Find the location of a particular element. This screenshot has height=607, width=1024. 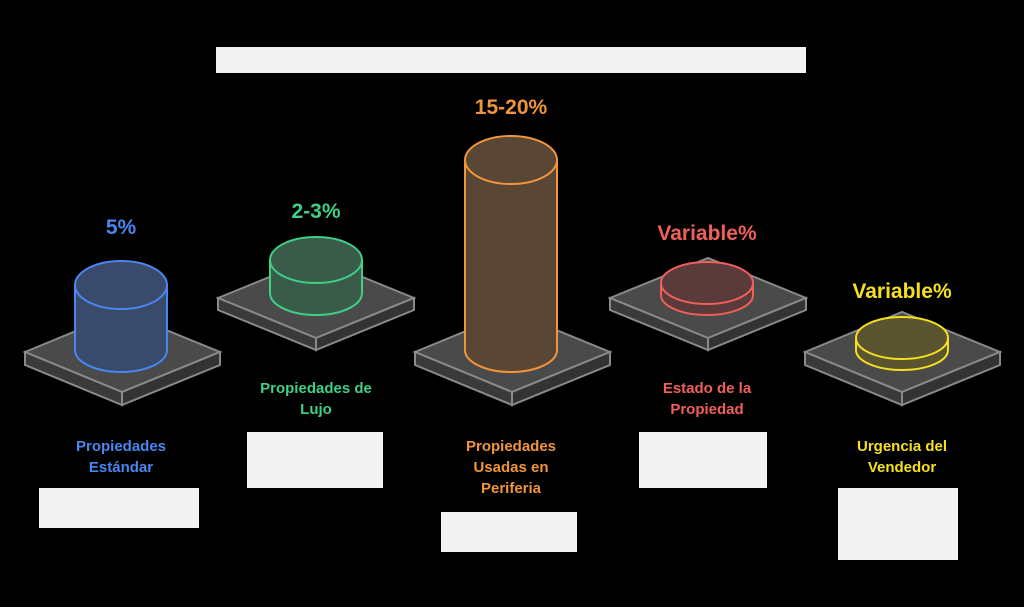

percent-label-2: 2-3% is located at coordinates (316, 211).